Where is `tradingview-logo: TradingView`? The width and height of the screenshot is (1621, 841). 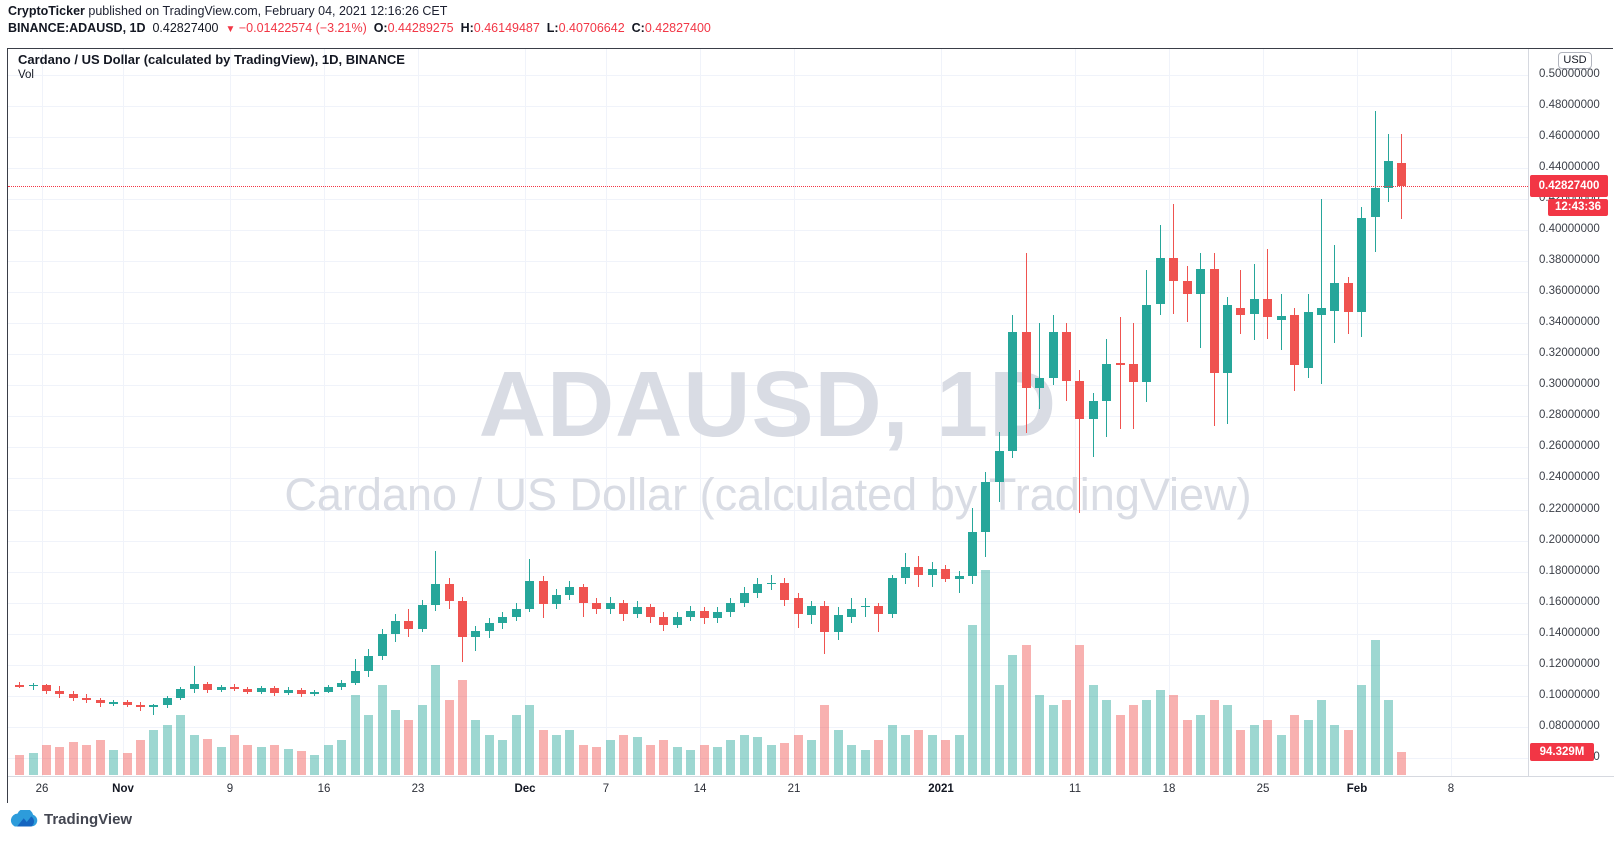
tradingview-logo: TradingView is located at coordinates (70, 819).